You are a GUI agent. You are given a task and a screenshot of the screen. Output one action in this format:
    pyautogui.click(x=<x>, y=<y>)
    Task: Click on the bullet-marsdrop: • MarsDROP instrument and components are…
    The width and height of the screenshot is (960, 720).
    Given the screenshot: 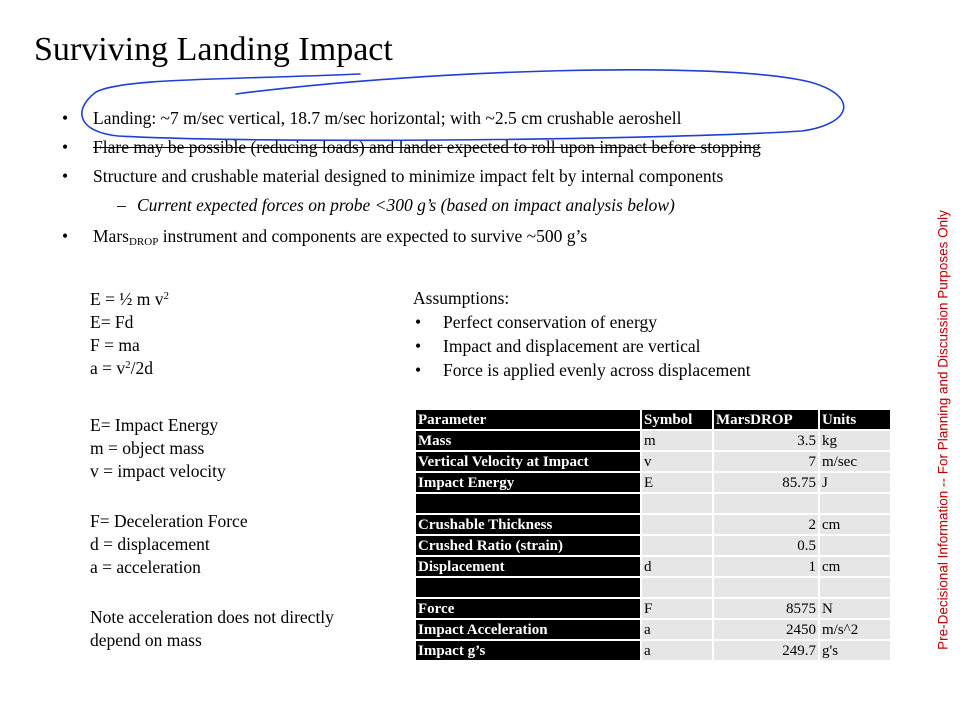 What is the action you would take?
    pyautogui.click(x=492, y=236)
    